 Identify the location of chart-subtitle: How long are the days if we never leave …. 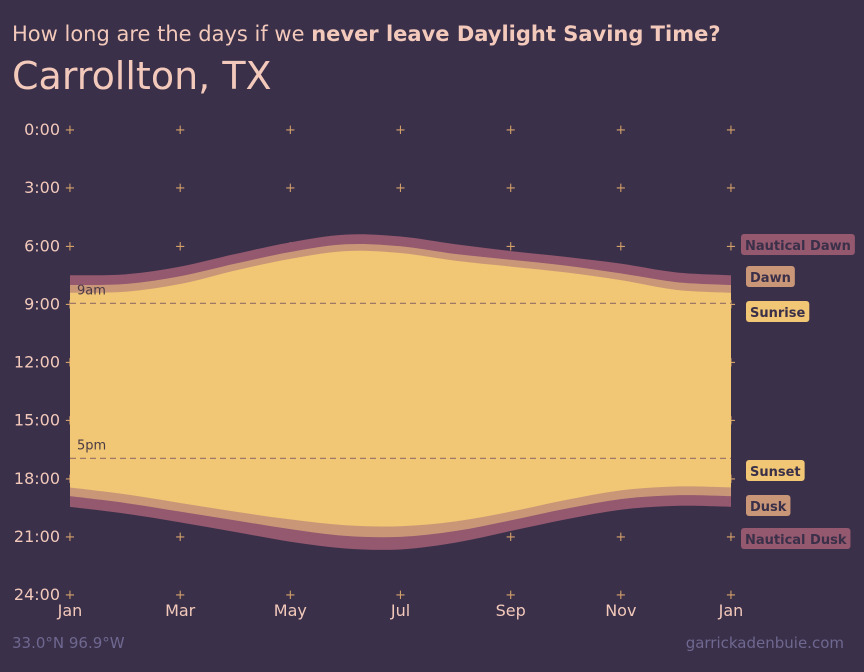
(366, 34).